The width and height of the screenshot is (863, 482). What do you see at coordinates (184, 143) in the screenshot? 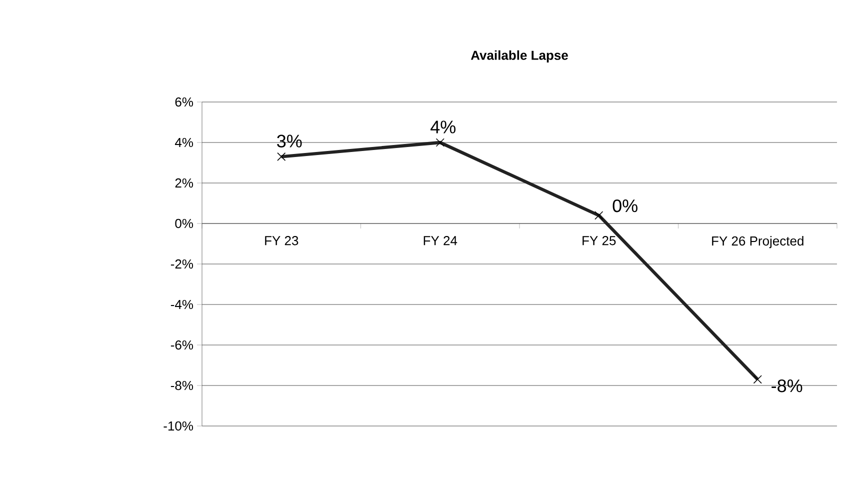
I see `y-tick-label: 4%` at bounding box center [184, 143].